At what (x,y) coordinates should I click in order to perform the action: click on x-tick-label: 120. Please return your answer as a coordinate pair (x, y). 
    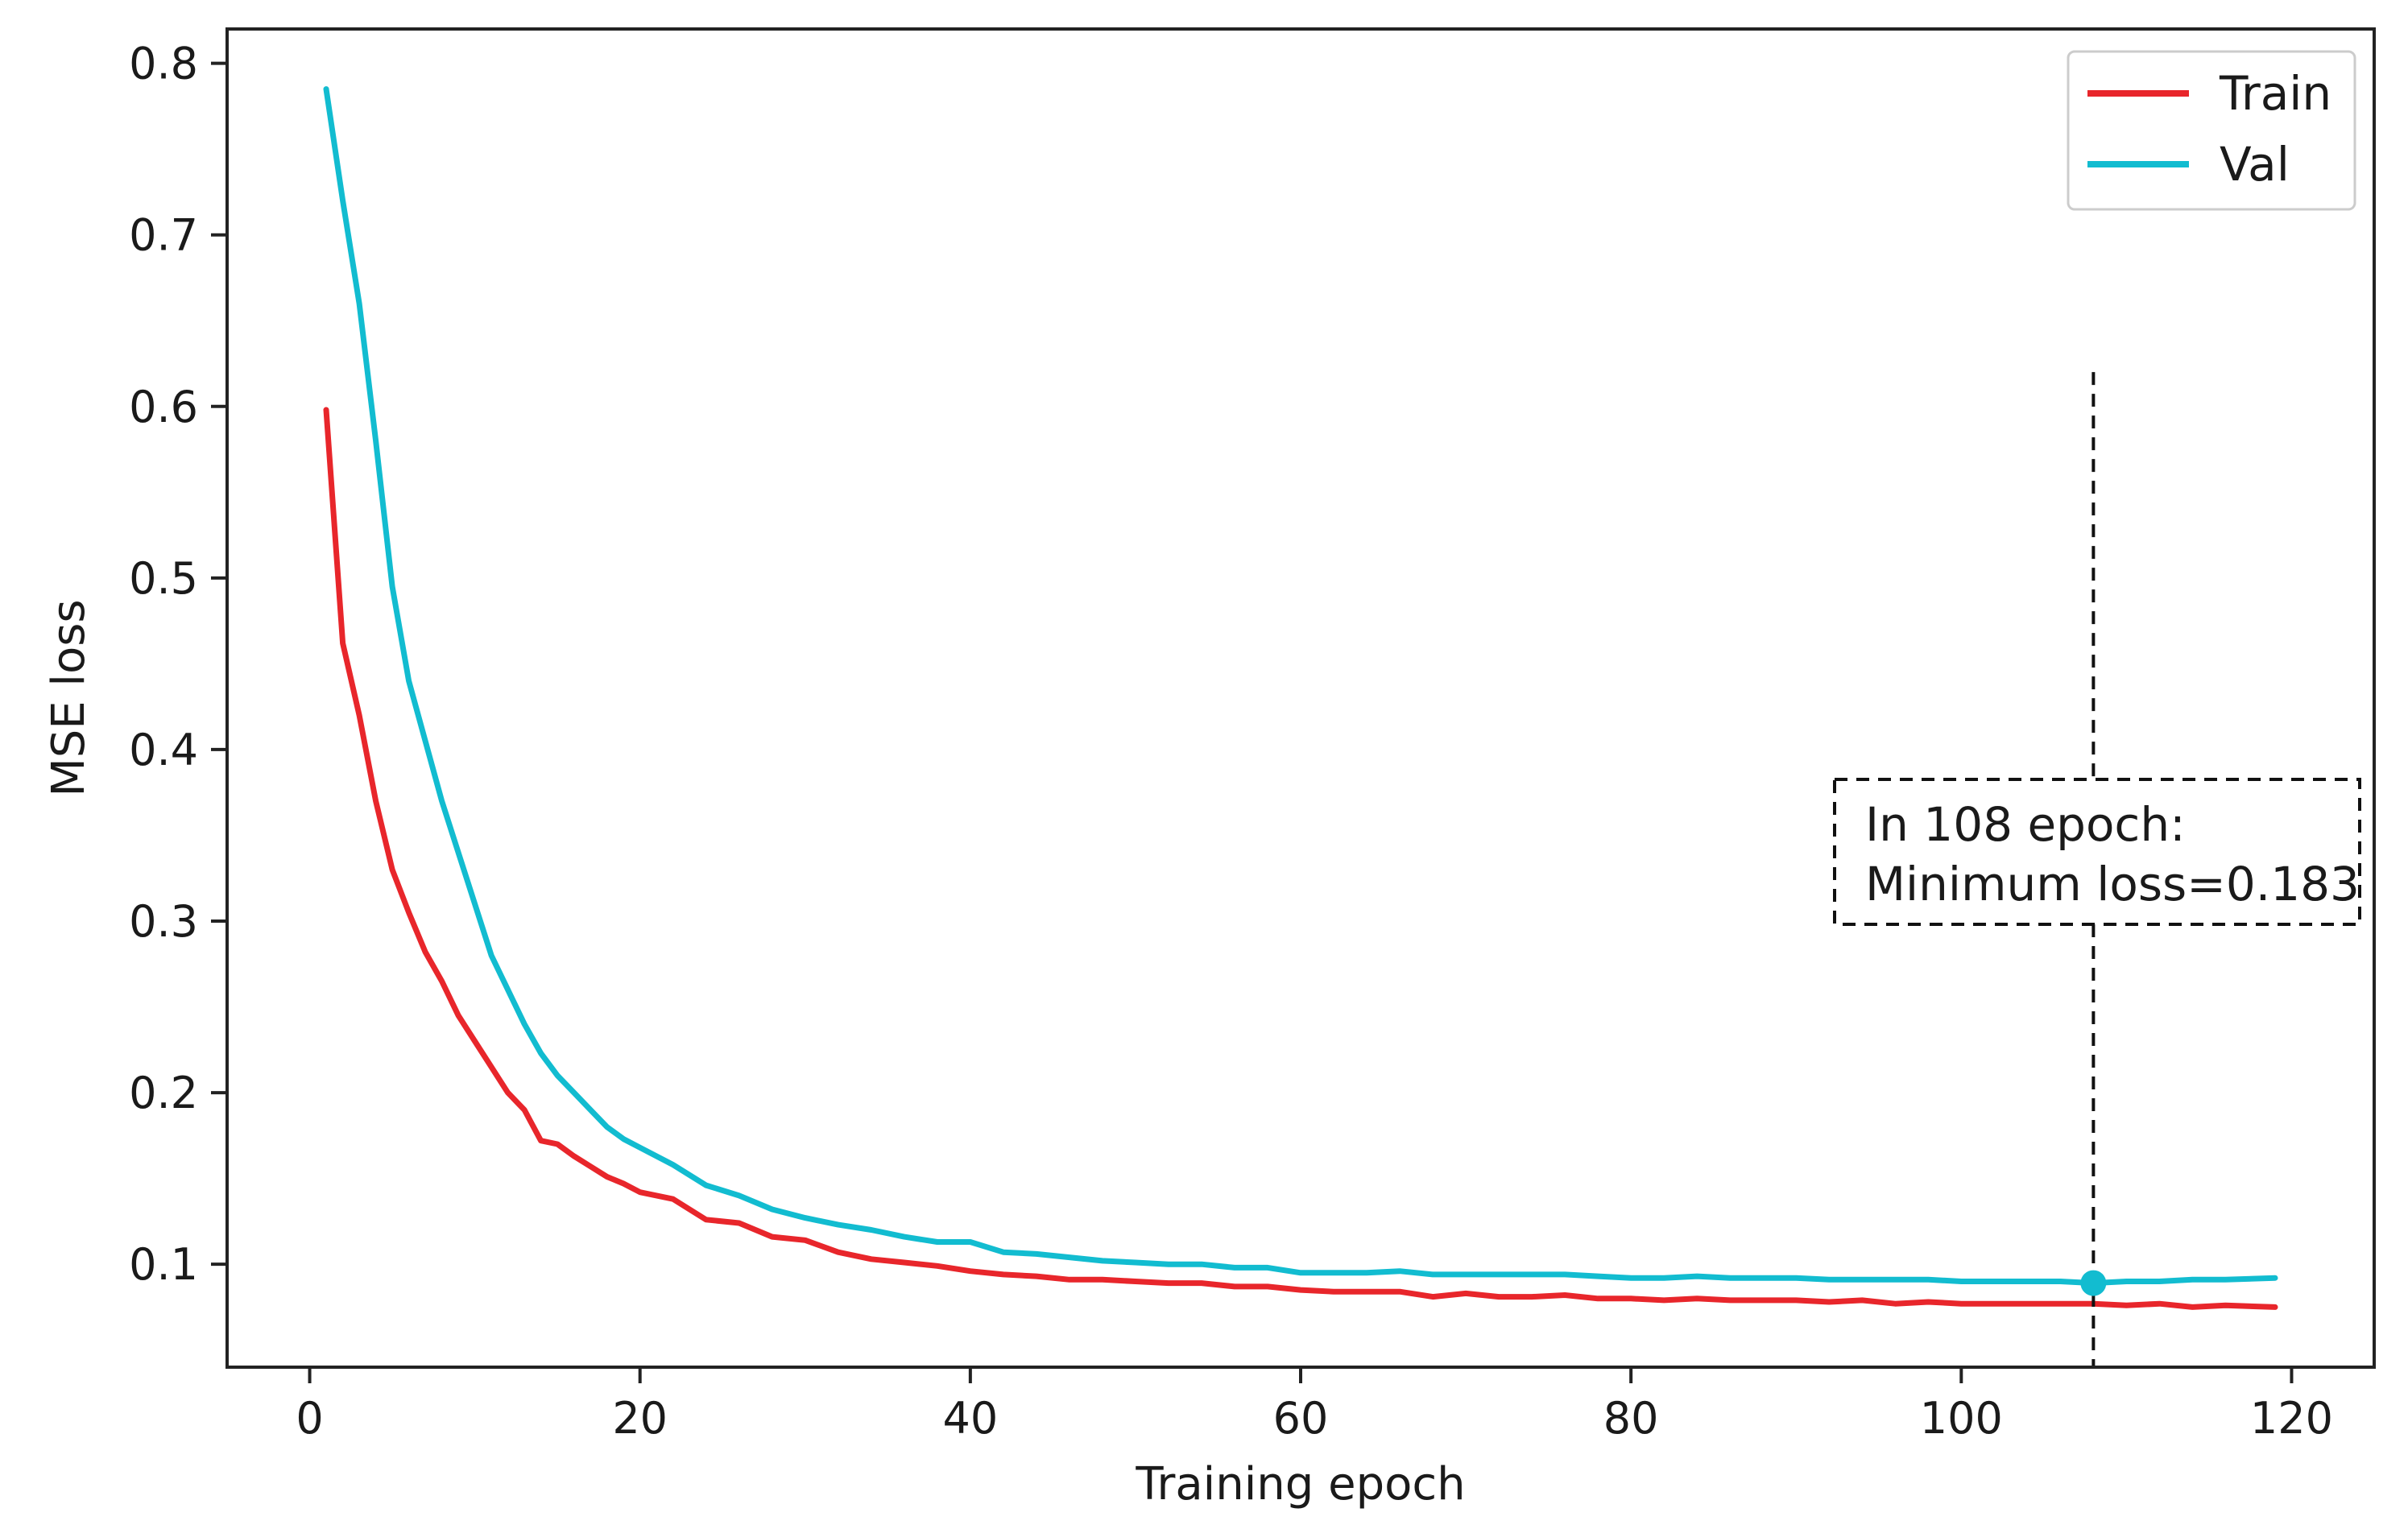
    Looking at the image, I should click on (2291, 1418).